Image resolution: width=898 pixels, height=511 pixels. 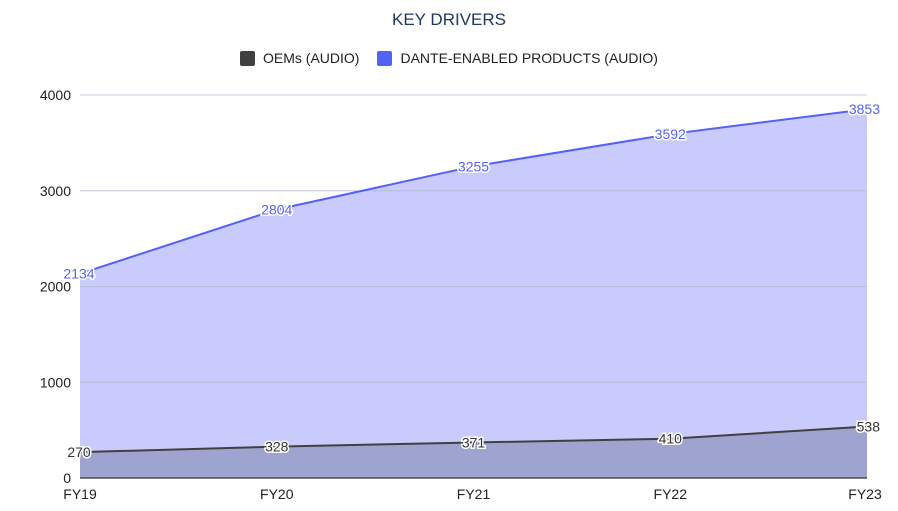 What do you see at coordinates (670, 134) in the screenshot?
I see `data-label-dante-fy22: 3592` at bounding box center [670, 134].